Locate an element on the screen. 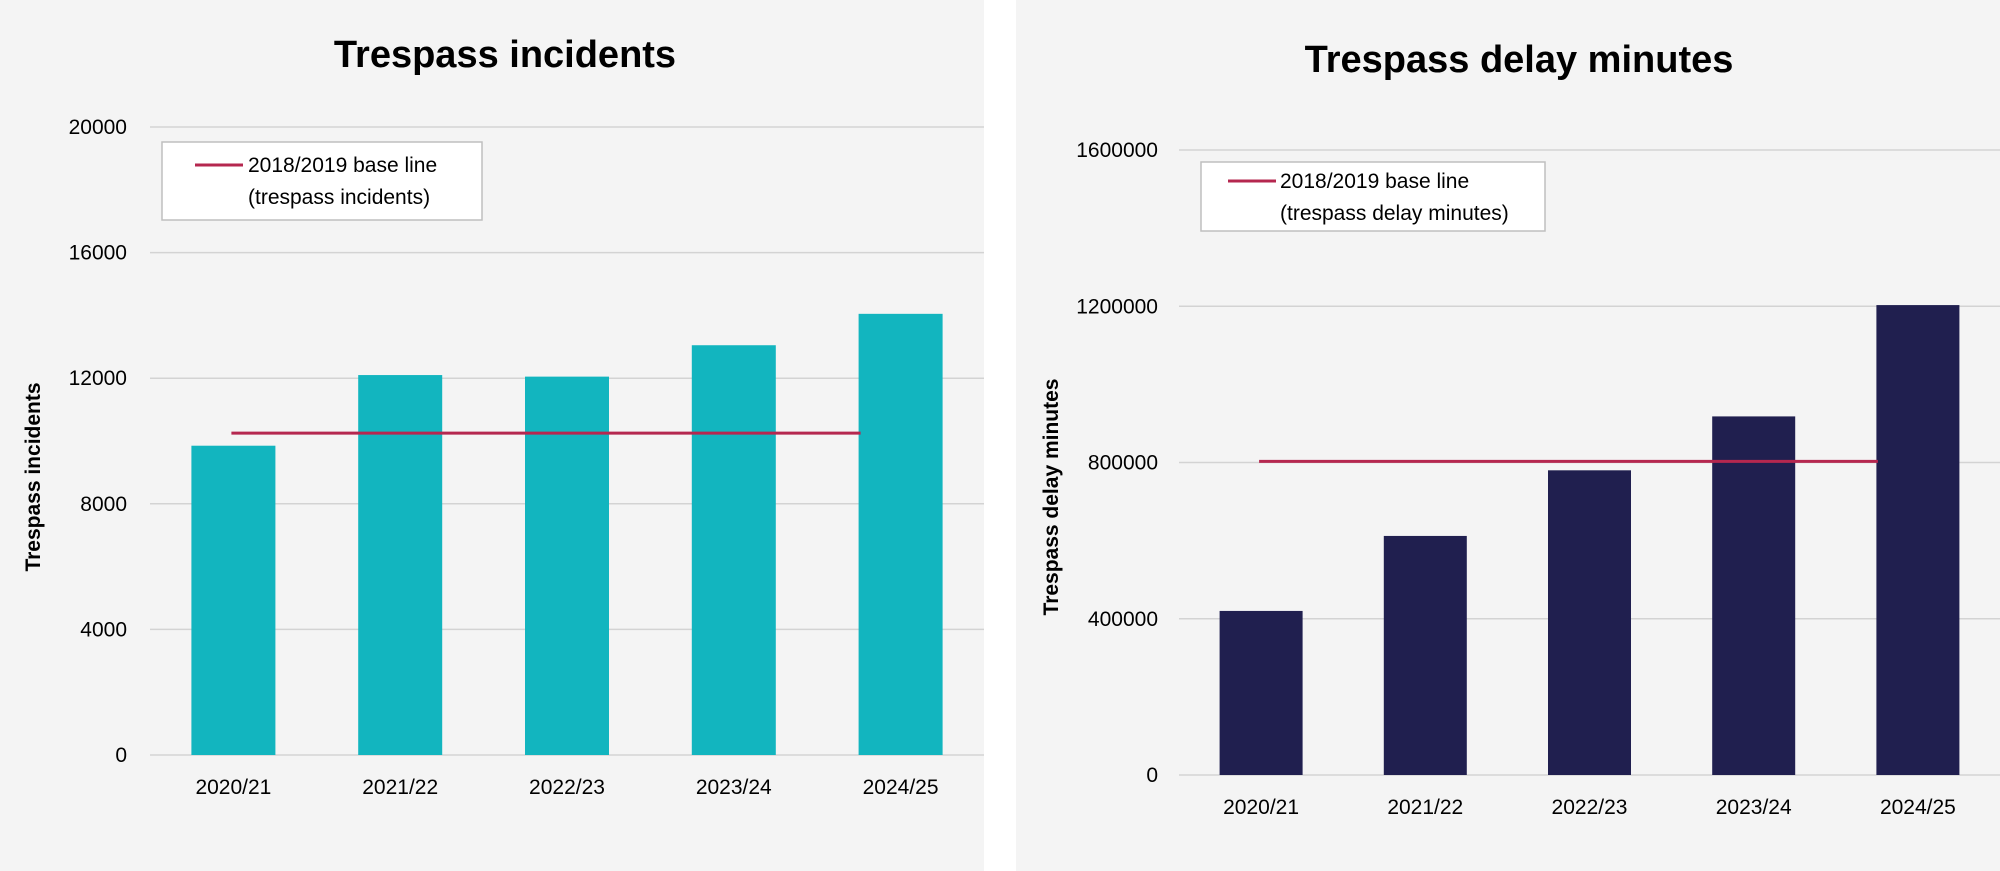 This screenshot has width=2000, height=871. legend: 2018/2019 base line (trespass incidents) is located at coordinates (322, 181).